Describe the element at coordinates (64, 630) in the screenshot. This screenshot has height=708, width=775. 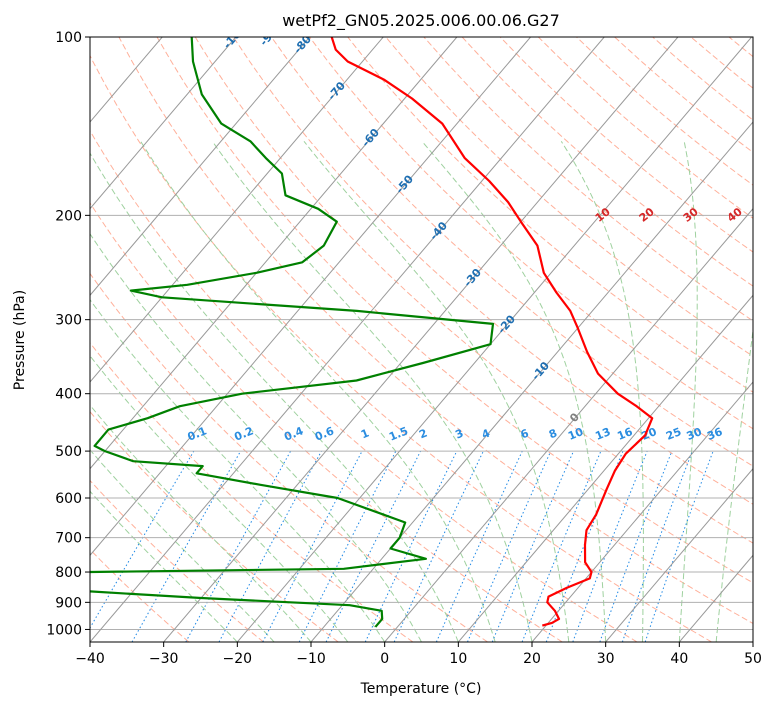
I see `y-tick-label: 1000` at that location.